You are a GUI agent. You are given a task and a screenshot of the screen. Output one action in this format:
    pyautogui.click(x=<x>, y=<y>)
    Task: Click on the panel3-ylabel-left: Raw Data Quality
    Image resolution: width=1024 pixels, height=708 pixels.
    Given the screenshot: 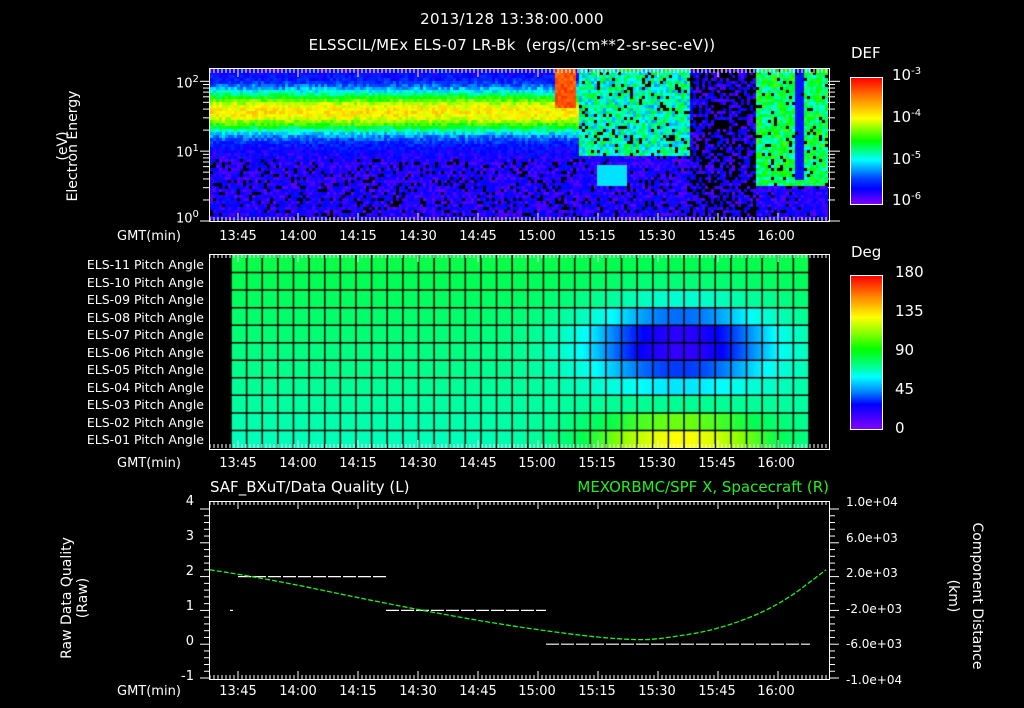 What is the action you would take?
    pyautogui.click(x=67, y=598)
    